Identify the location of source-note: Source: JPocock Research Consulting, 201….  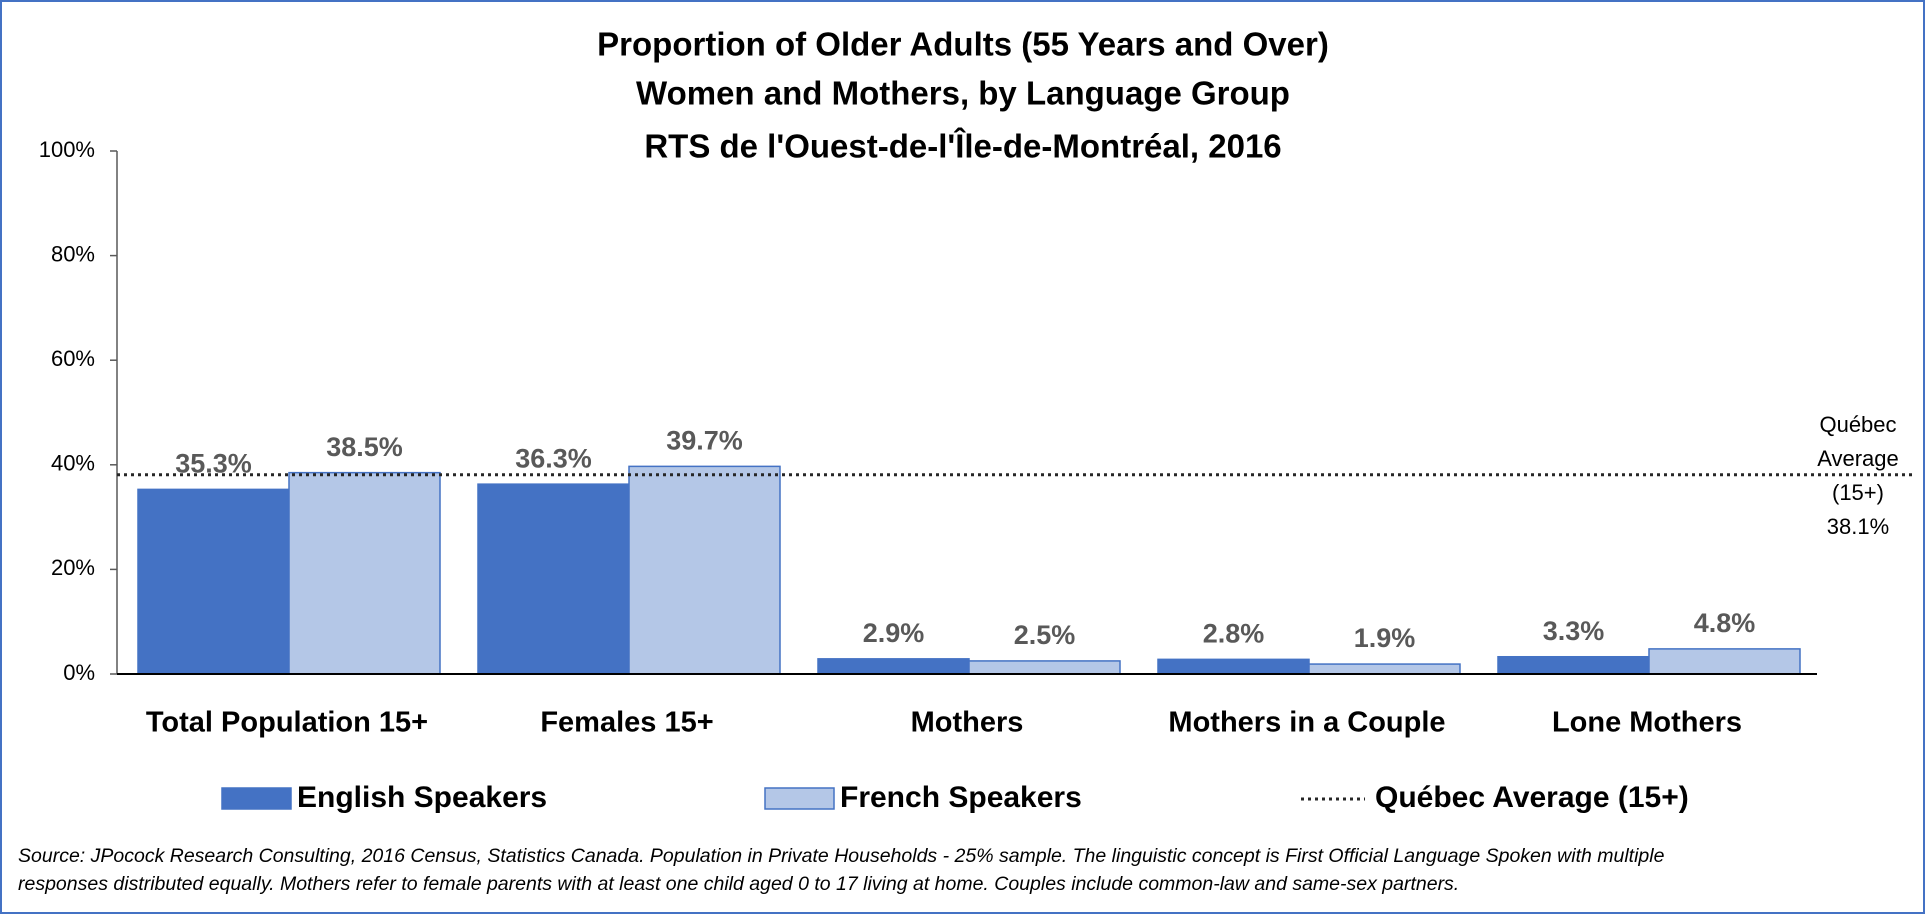
(841, 856).